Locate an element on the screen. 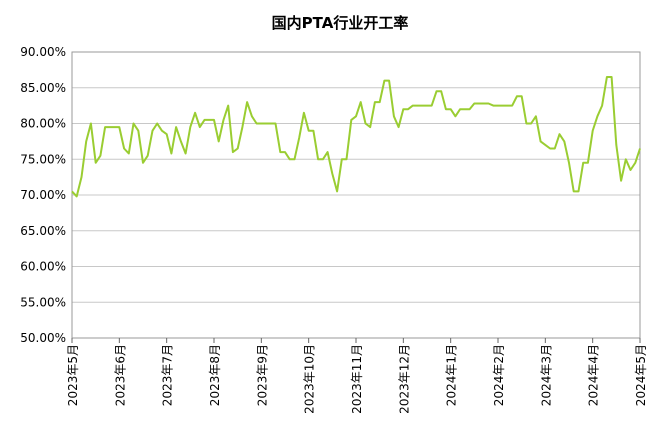 The image size is (661, 443). y-tick-label: 50.00% is located at coordinates (43, 338).